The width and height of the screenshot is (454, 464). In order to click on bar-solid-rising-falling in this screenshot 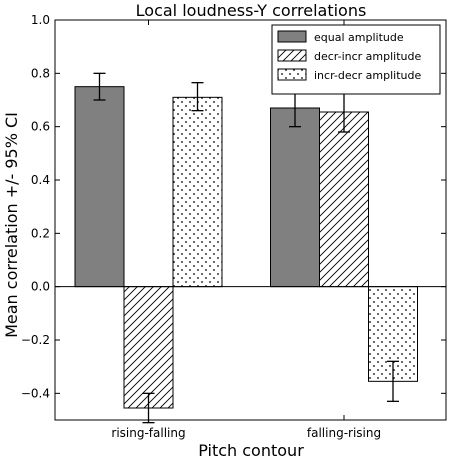, I will do `click(99, 187)`.